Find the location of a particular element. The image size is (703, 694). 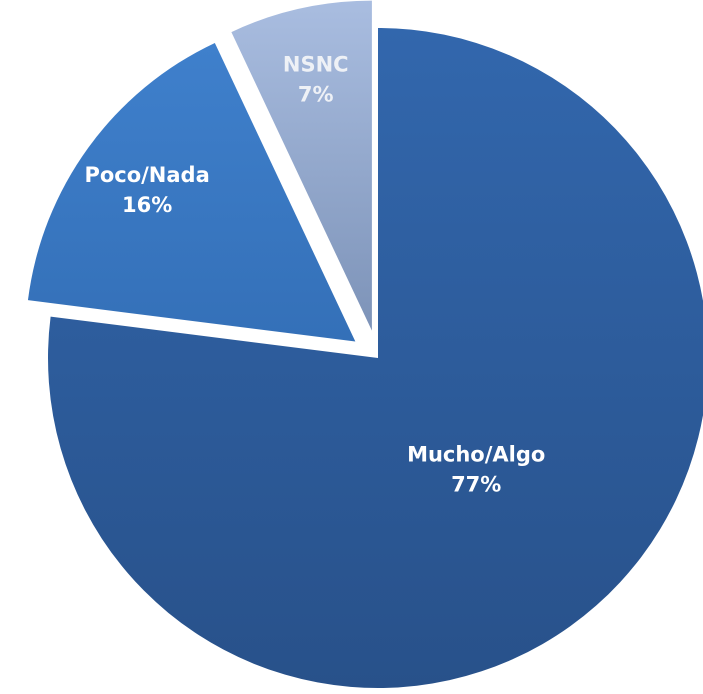

slice-category-label: NSNC is located at coordinates (316, 64).